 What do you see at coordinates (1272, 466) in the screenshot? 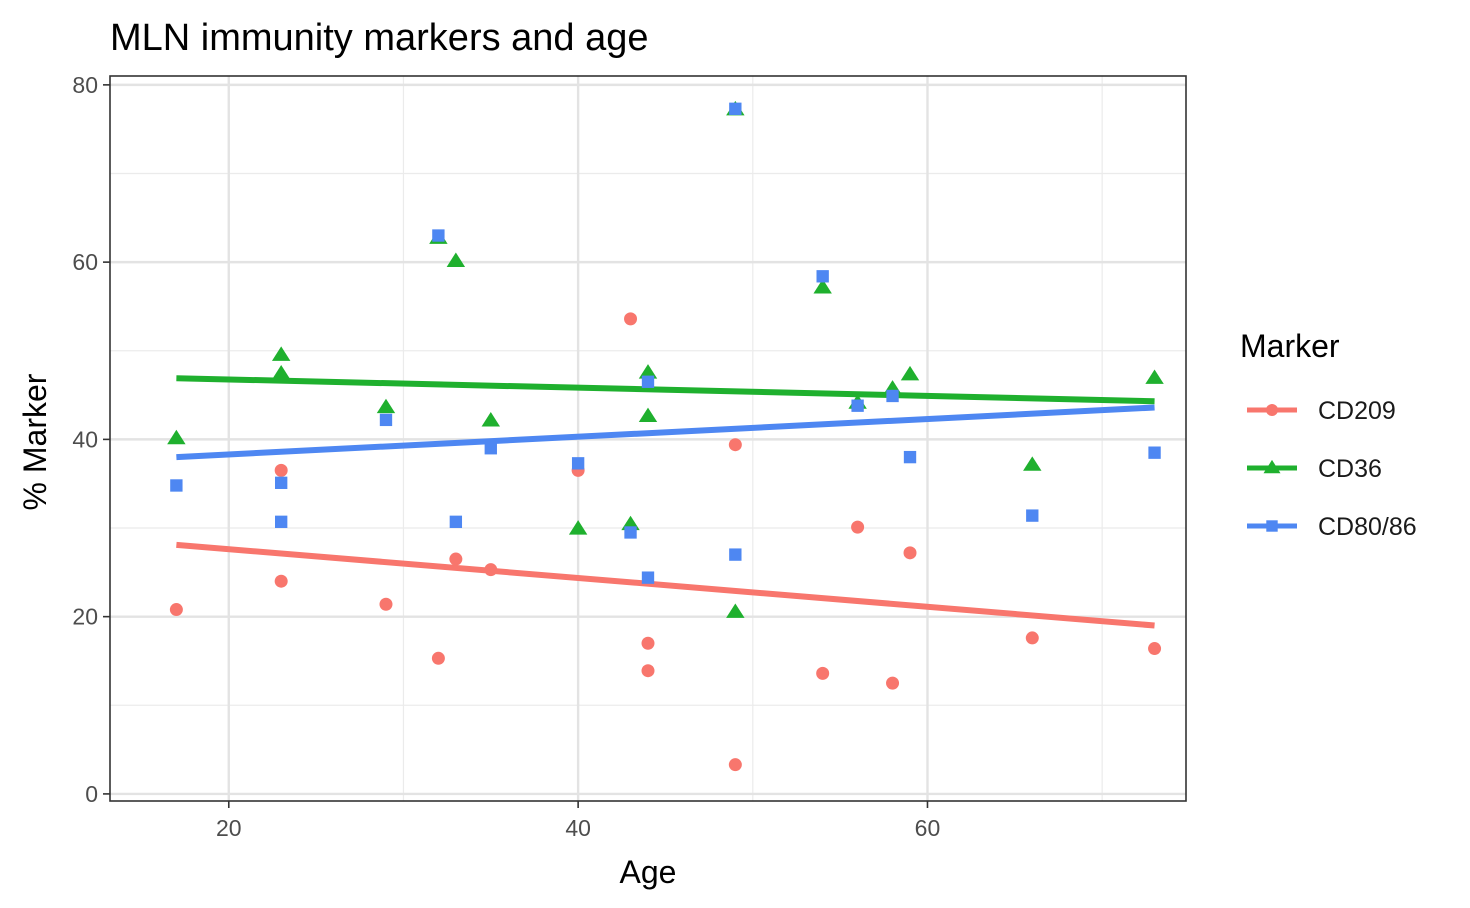
I see `legend-key-marker-cd36` at bounding box center [1272, 466].